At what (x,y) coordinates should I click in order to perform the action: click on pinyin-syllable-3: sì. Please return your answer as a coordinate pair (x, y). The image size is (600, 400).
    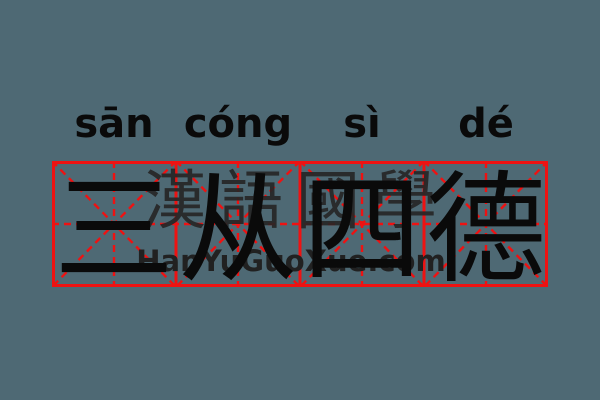
    Looking at the image, I should click on (362, 124).